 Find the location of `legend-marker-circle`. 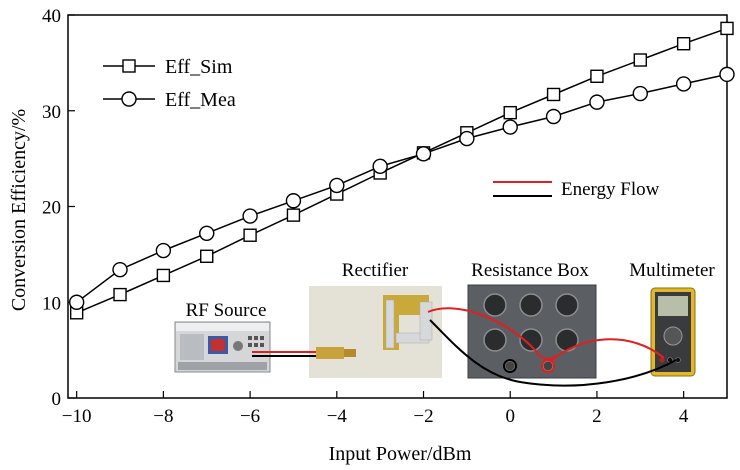

legend-marker-circle is located at coordinates (129, 99).